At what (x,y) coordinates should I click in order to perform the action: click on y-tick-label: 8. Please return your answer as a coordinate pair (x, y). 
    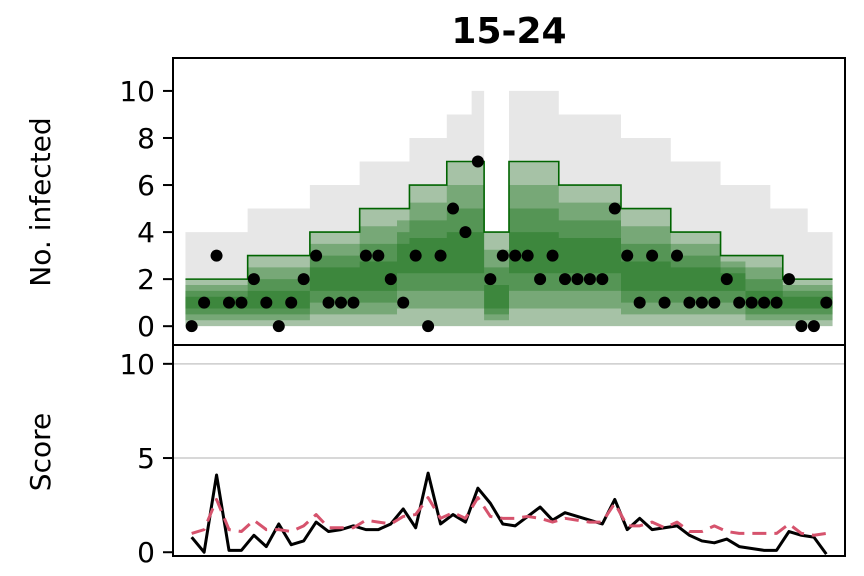
    Looking at the image, I should click on (146, 138).